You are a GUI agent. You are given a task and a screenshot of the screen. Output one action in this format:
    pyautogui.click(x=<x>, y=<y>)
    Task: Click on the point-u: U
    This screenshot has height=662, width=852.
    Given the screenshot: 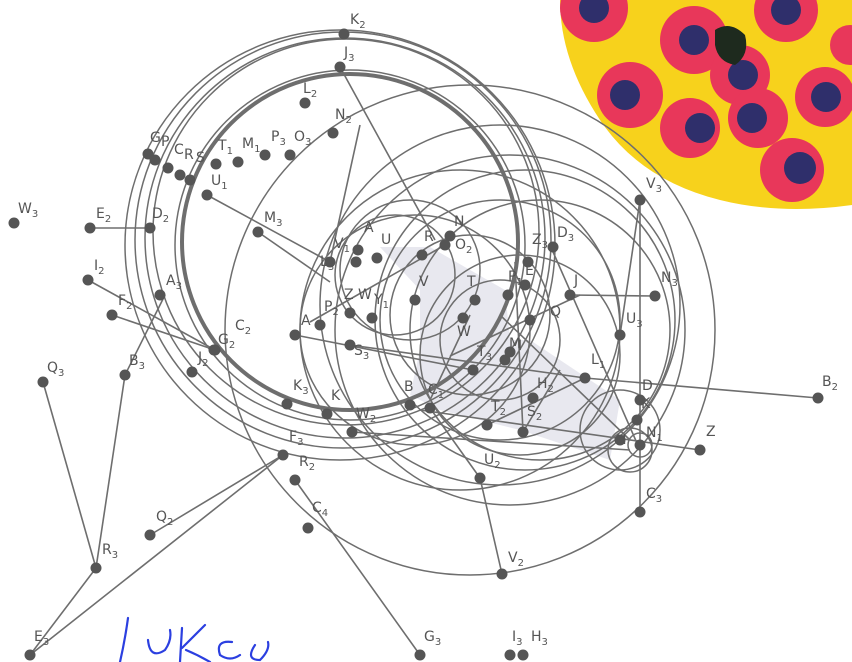 What is the action you would take?
    pyautogui.click(x=381, y=248)
    